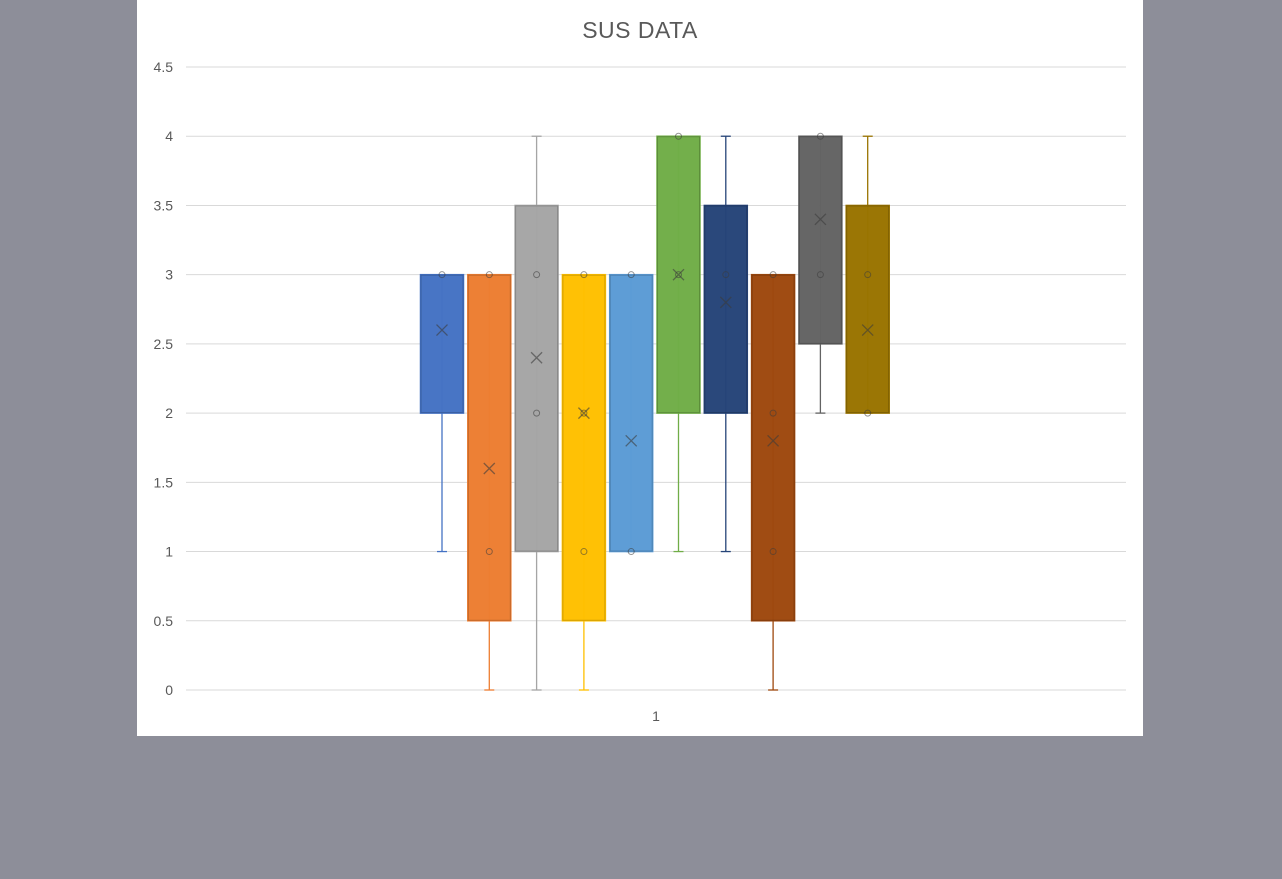  What do you see at coordinates (164, 67) in the screenshot?
I see `y-tick-label: 4.5` at bounding box center [164, 67].